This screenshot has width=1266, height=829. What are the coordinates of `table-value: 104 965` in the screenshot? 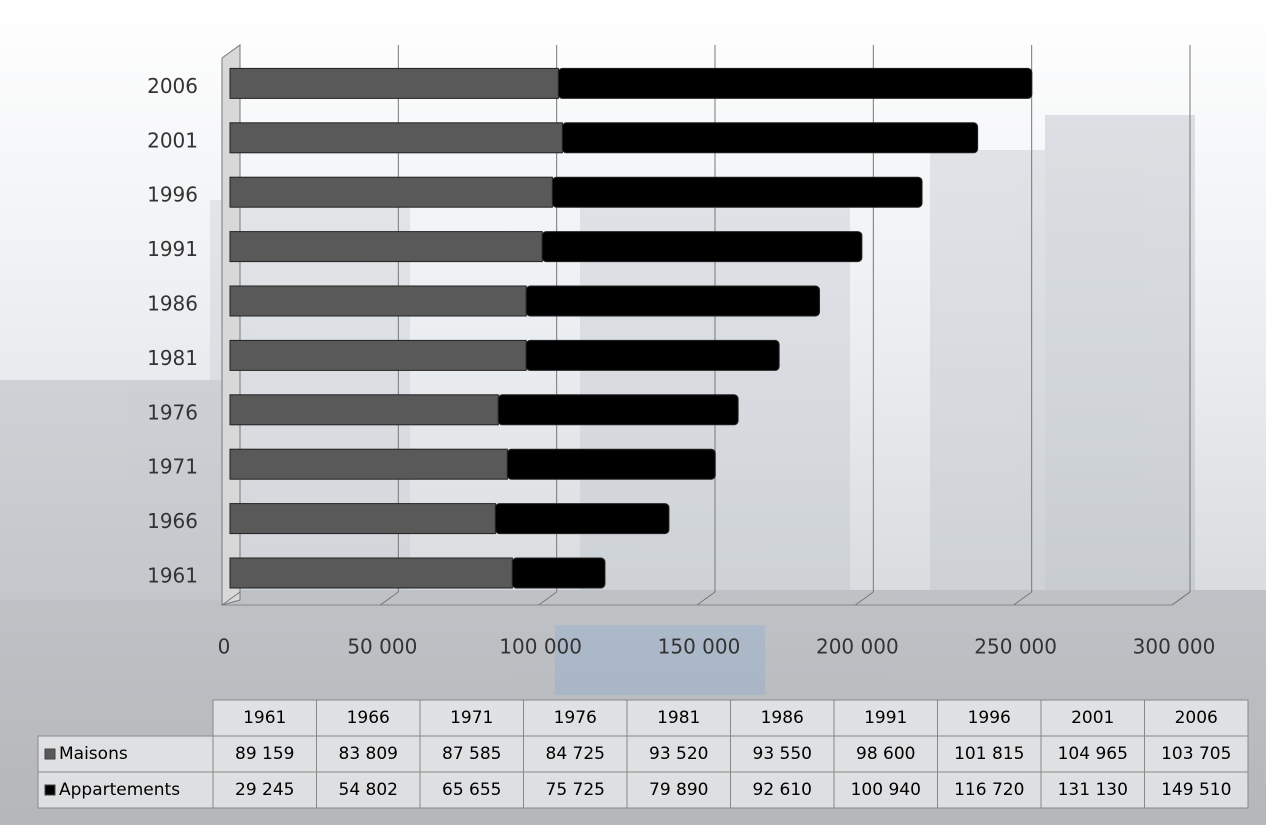 It's located at (1093, 754).